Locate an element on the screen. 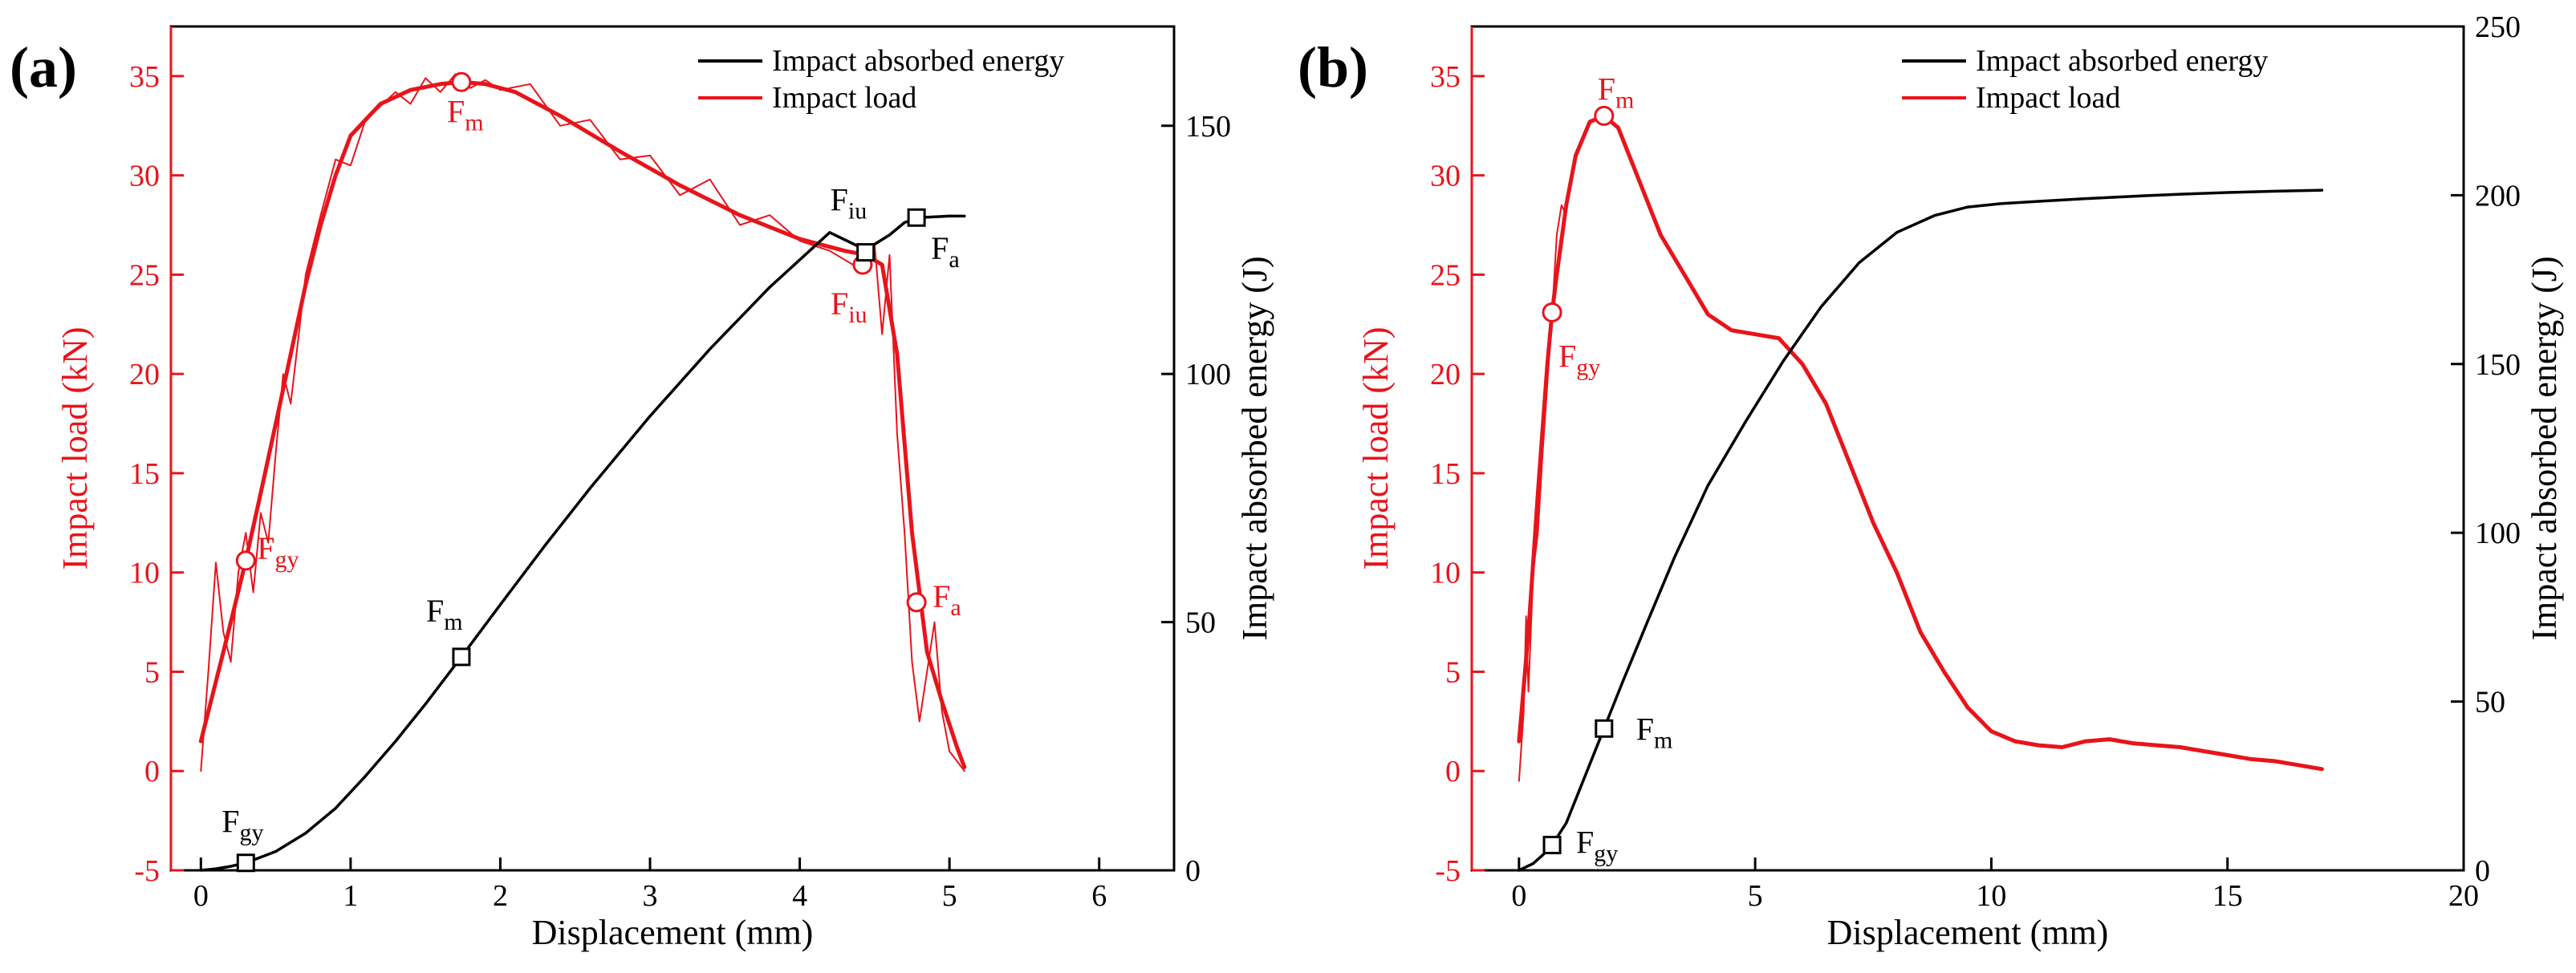  panel-label: (a) is located at coordinates (44, 67).